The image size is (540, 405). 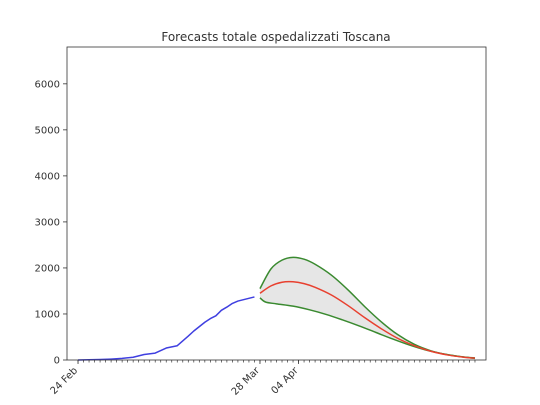 I want to click on confidence-band, so click(x=367, y=308).